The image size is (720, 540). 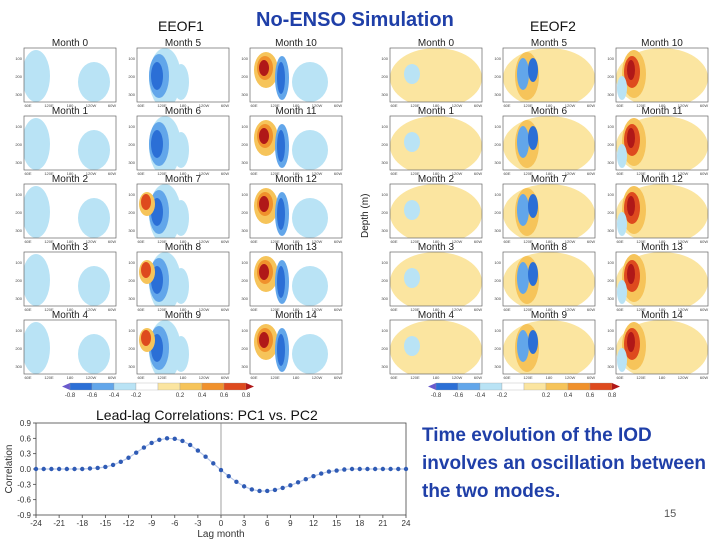 I want to click on x-tick-label: -9, so click(x=152, y=523).